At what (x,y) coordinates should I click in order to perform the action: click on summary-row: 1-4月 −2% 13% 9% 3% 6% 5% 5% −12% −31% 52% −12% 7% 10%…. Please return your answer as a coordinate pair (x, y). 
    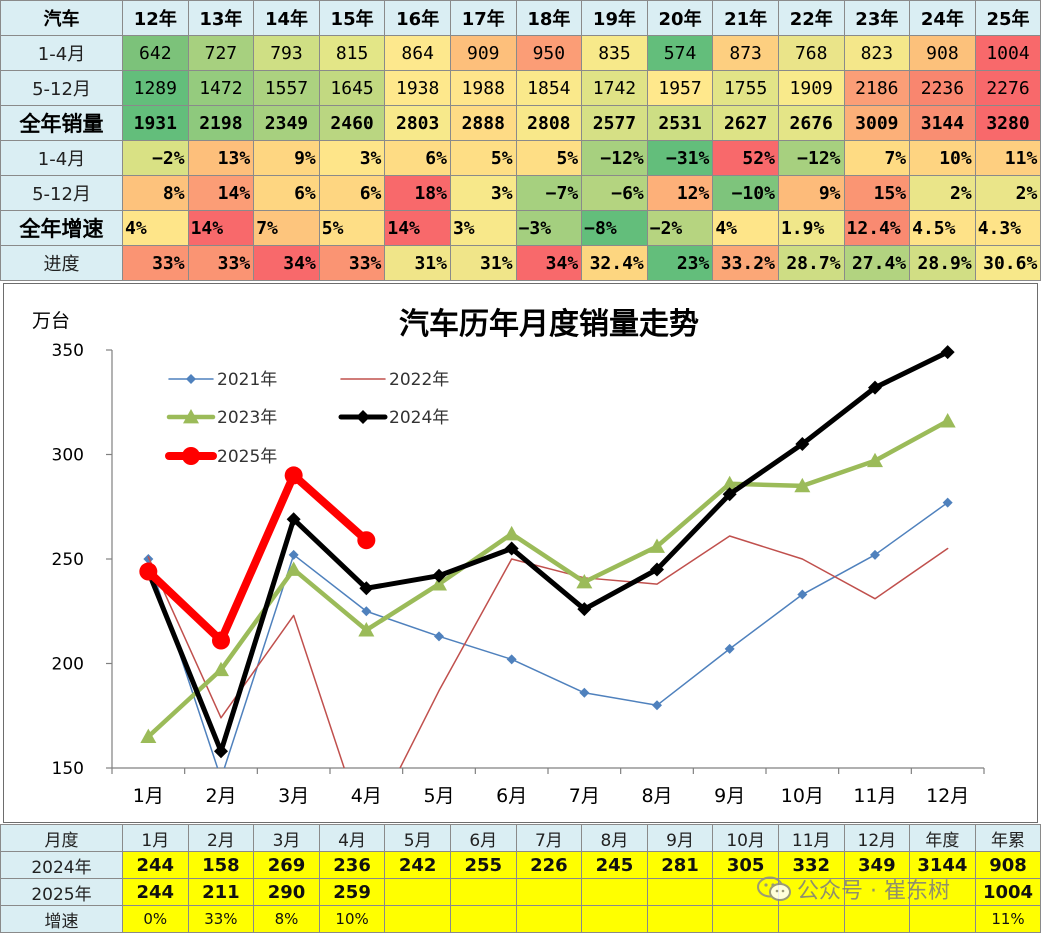
    Looking at the image, I should click on (520, 158).